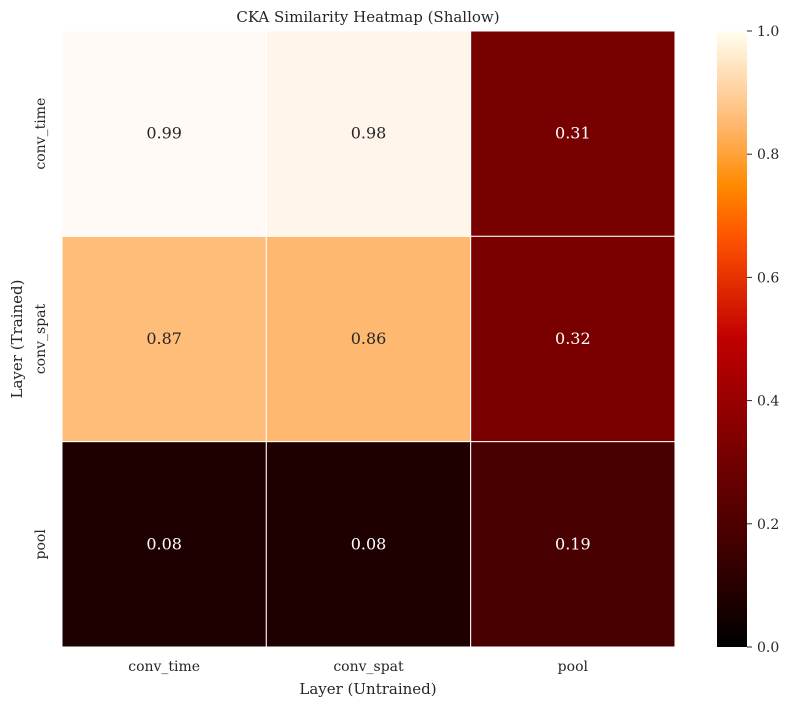 The width and height of the screenshot is (793, 707). I want to click on cell-value-label: 0.98, so click(369, 133).